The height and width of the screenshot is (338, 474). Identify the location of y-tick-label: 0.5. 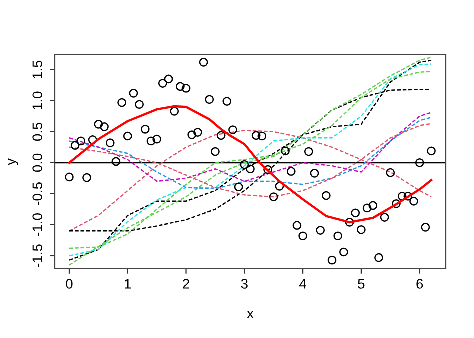
(37, 132).